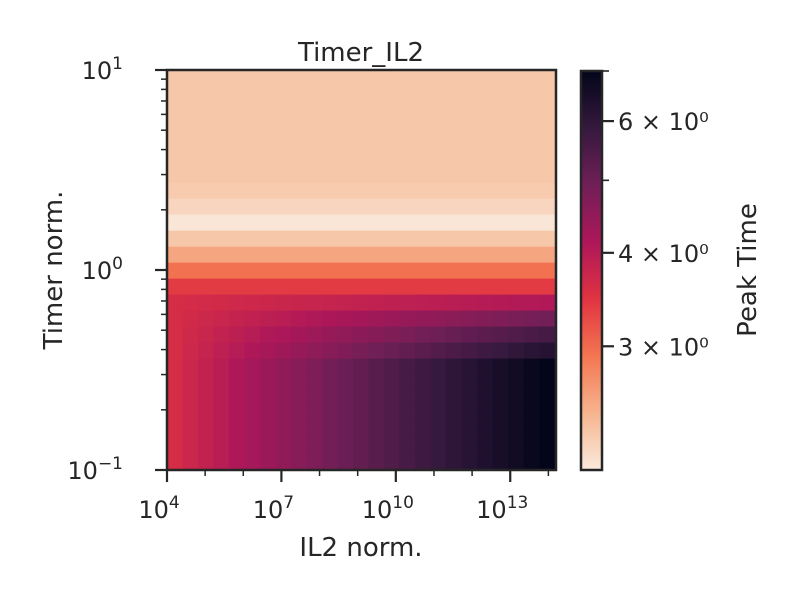  Describe the element at coordinates (663, 347) in the screenshot. I see `colorbar-tick-label: 3 × 10⁰` at that location.